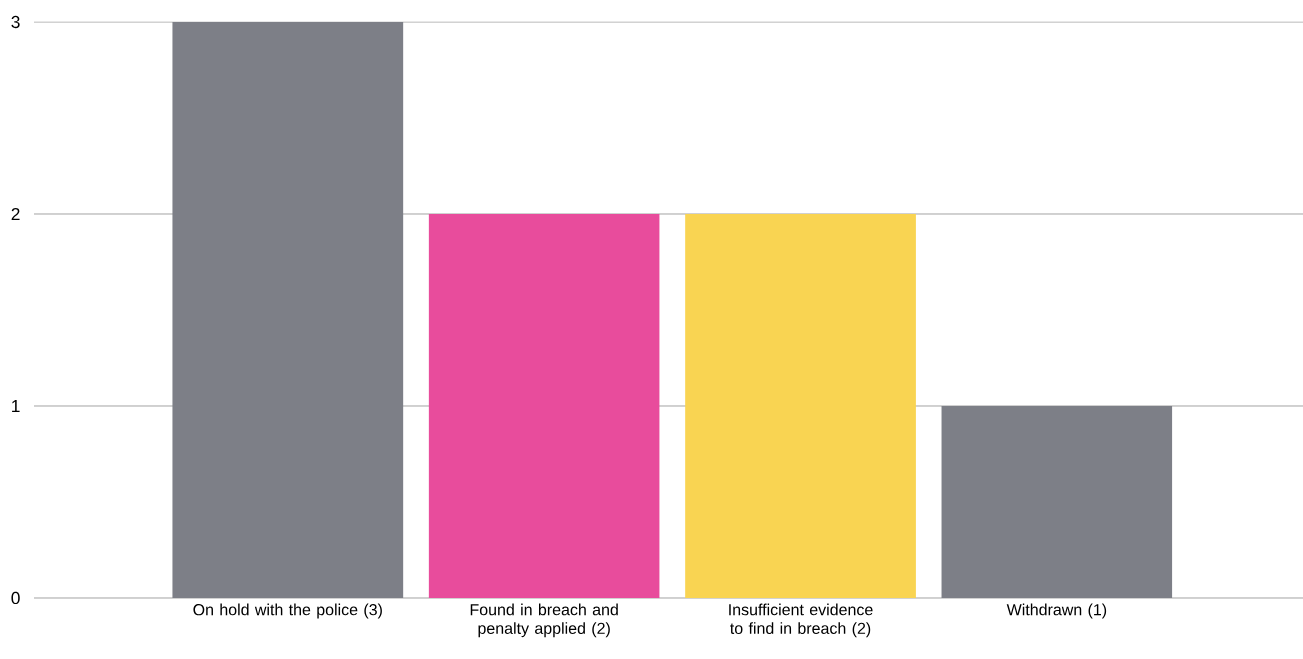  Describe the element at coordinates (15, 214) in the screenshot. I see `y-tick-label: 2` at that location.